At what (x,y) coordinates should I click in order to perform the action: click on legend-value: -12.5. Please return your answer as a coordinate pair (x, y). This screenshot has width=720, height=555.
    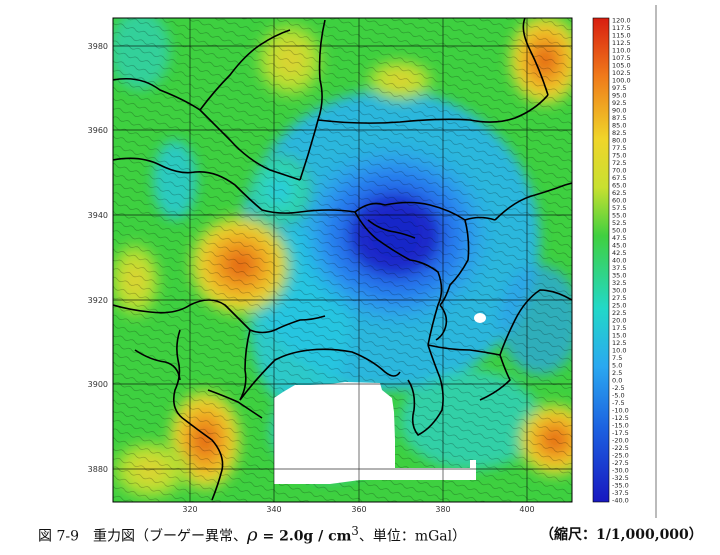
    Looking at the image, I should click on (620, 418).